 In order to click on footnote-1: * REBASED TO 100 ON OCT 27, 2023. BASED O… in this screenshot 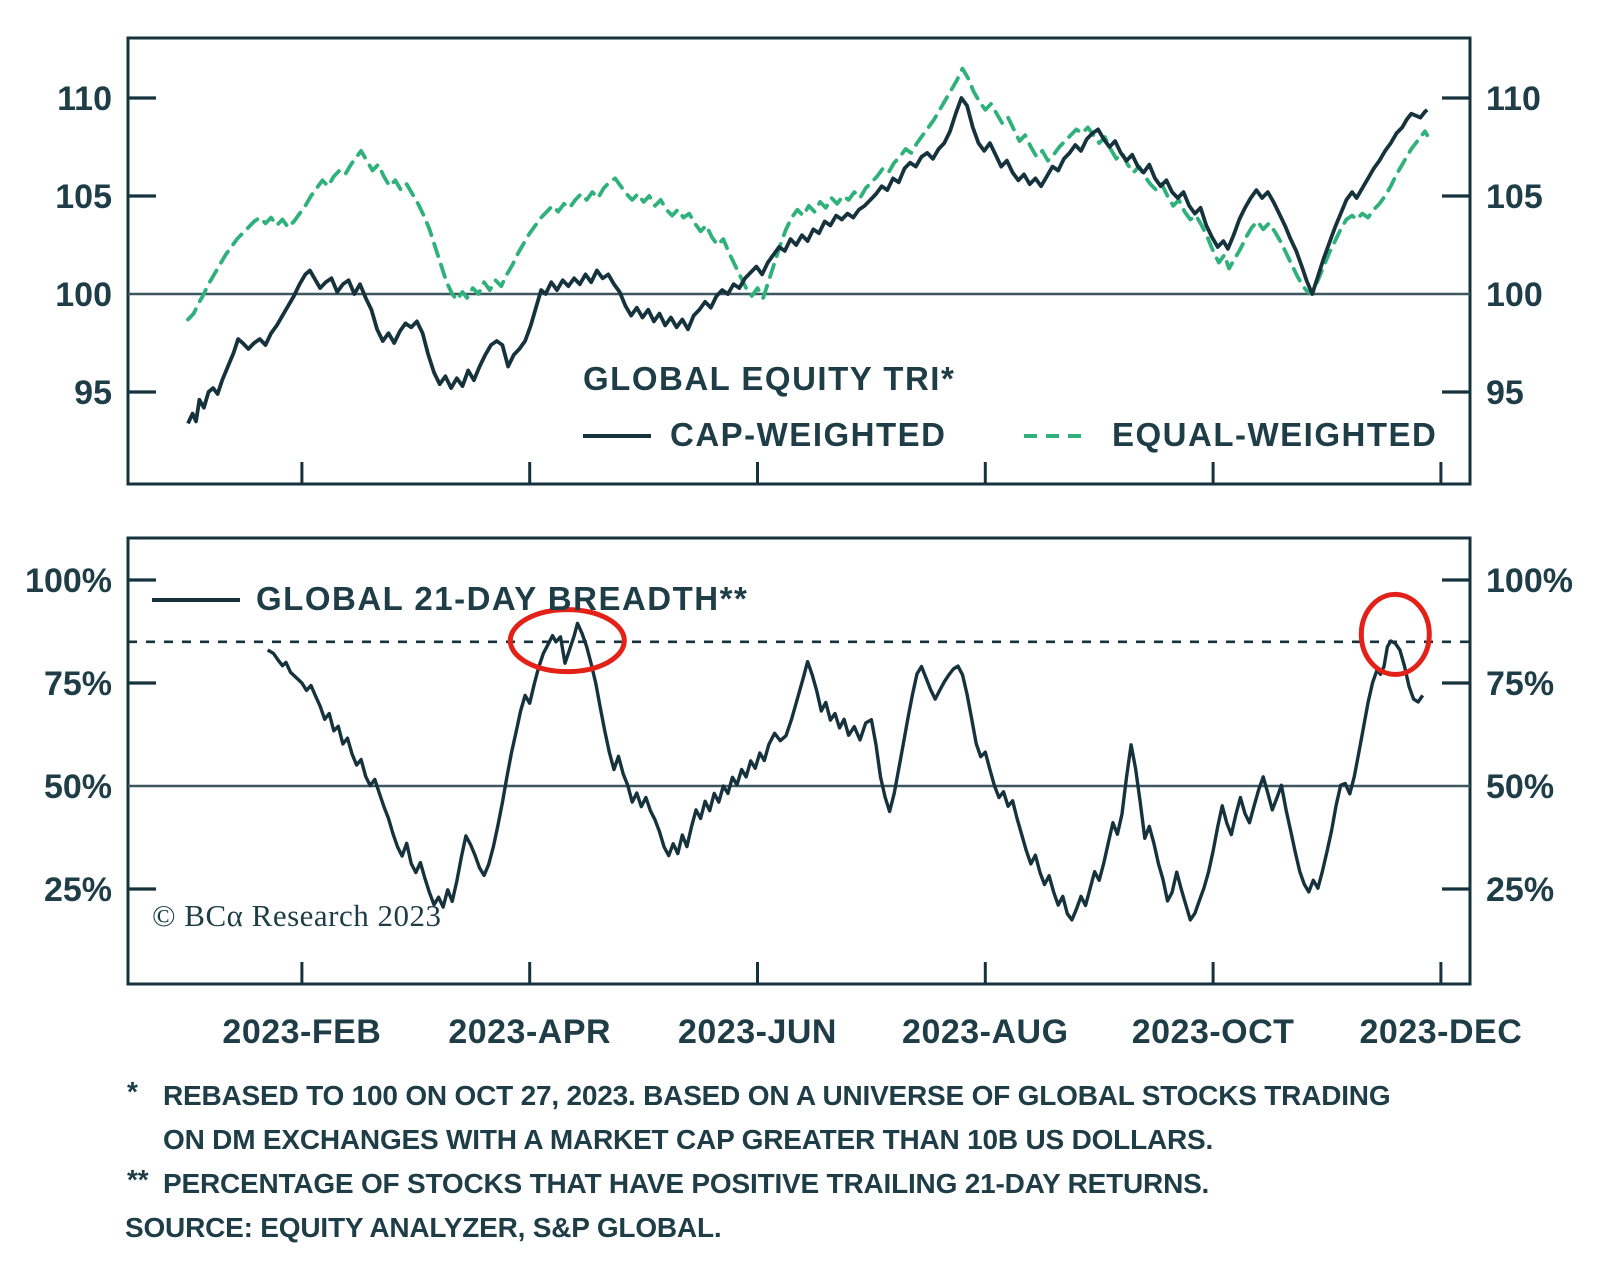, I will do `click(790, 1118)`.